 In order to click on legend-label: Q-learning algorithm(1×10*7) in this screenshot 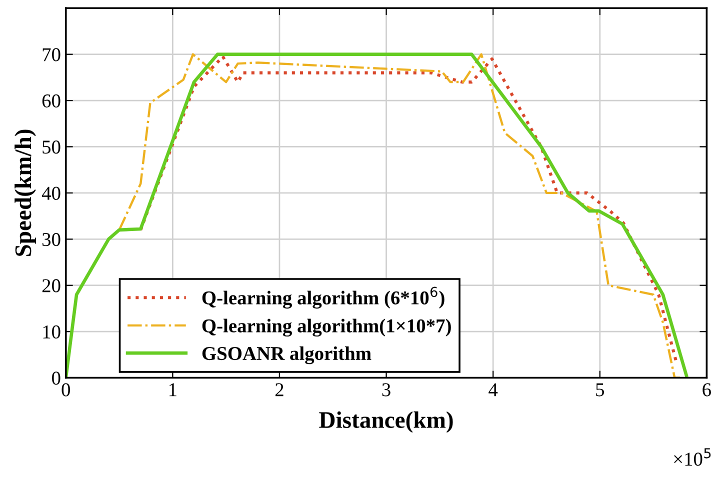, I will do `click(326, 327)`.